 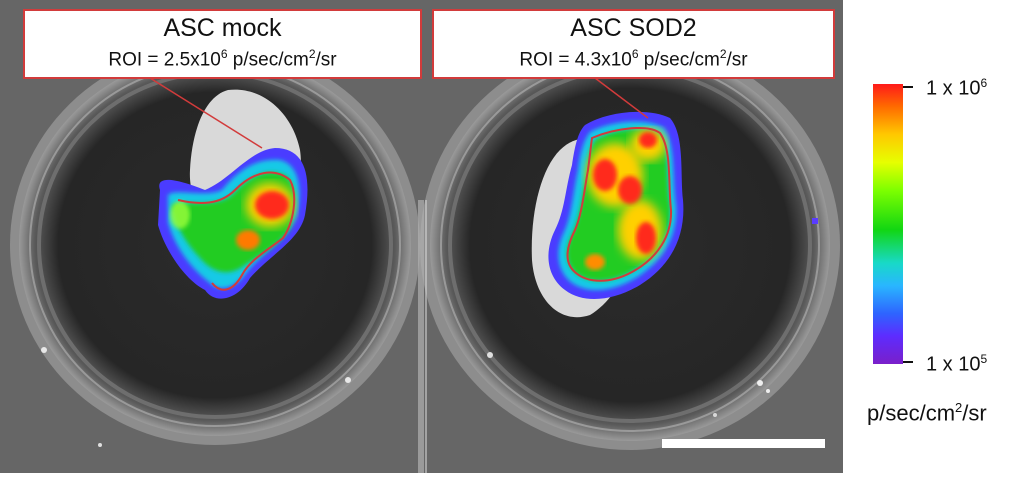 What do you see at coordinates (908, 362) in the screenshot?
I see `legend-min-tick` at bounding box center [908, 362].